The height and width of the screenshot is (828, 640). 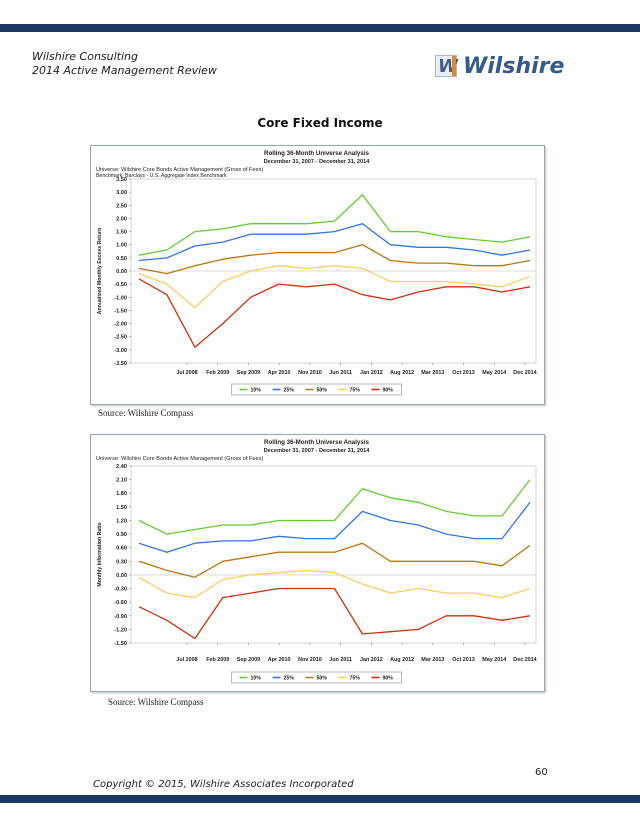 What do you see at coordinates (121, 259) in the screenshot?
I see `y-tick-label: 0.50` at bounding box center [121, 259].